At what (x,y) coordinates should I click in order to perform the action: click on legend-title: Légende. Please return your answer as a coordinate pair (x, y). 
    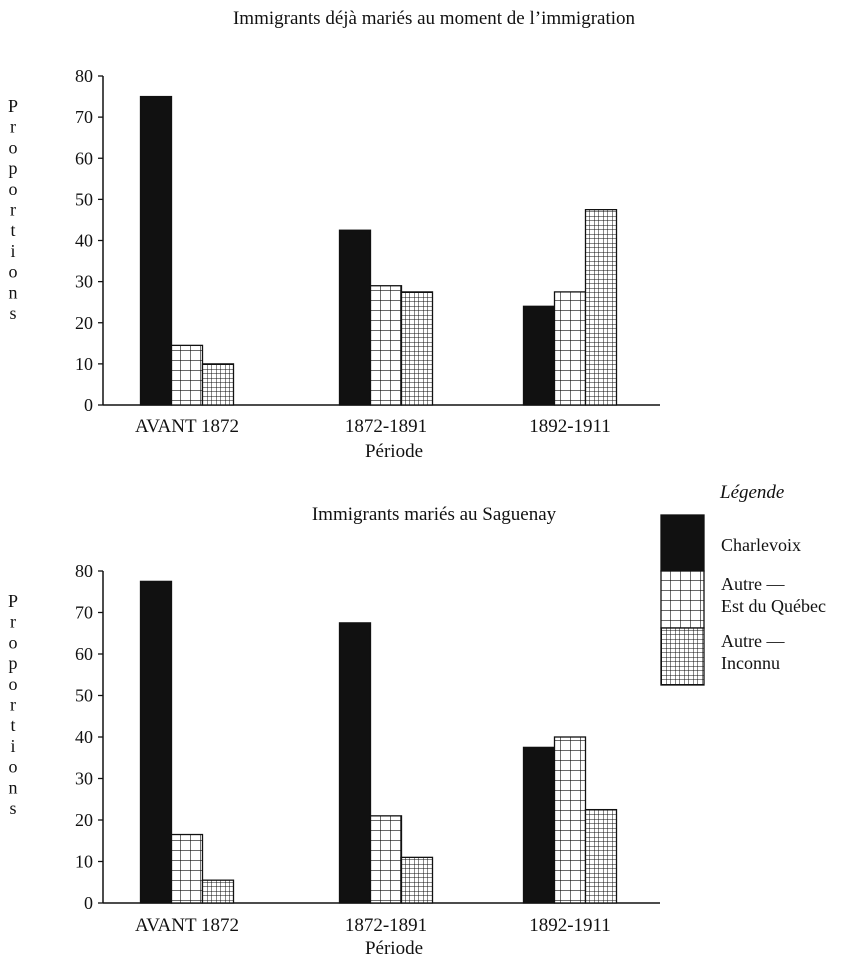
    Looking at the image, I should click on (751, 492).